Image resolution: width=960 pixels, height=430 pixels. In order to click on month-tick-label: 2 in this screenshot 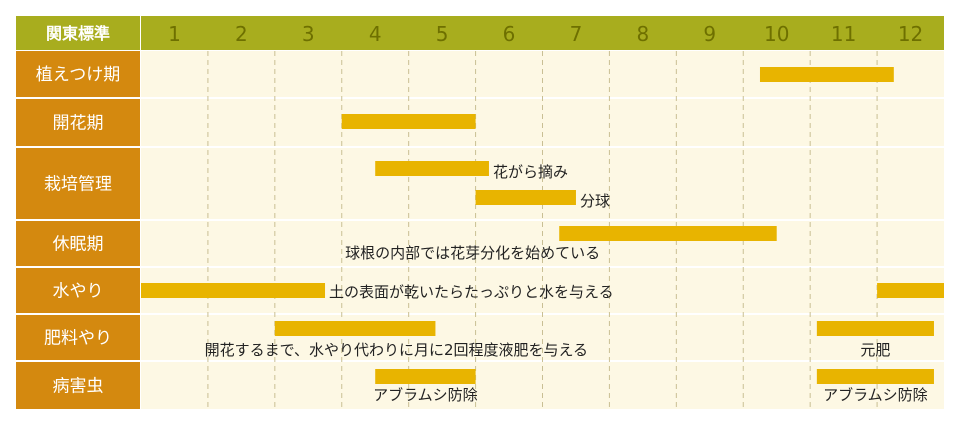, I will do `click(241, 34)`.